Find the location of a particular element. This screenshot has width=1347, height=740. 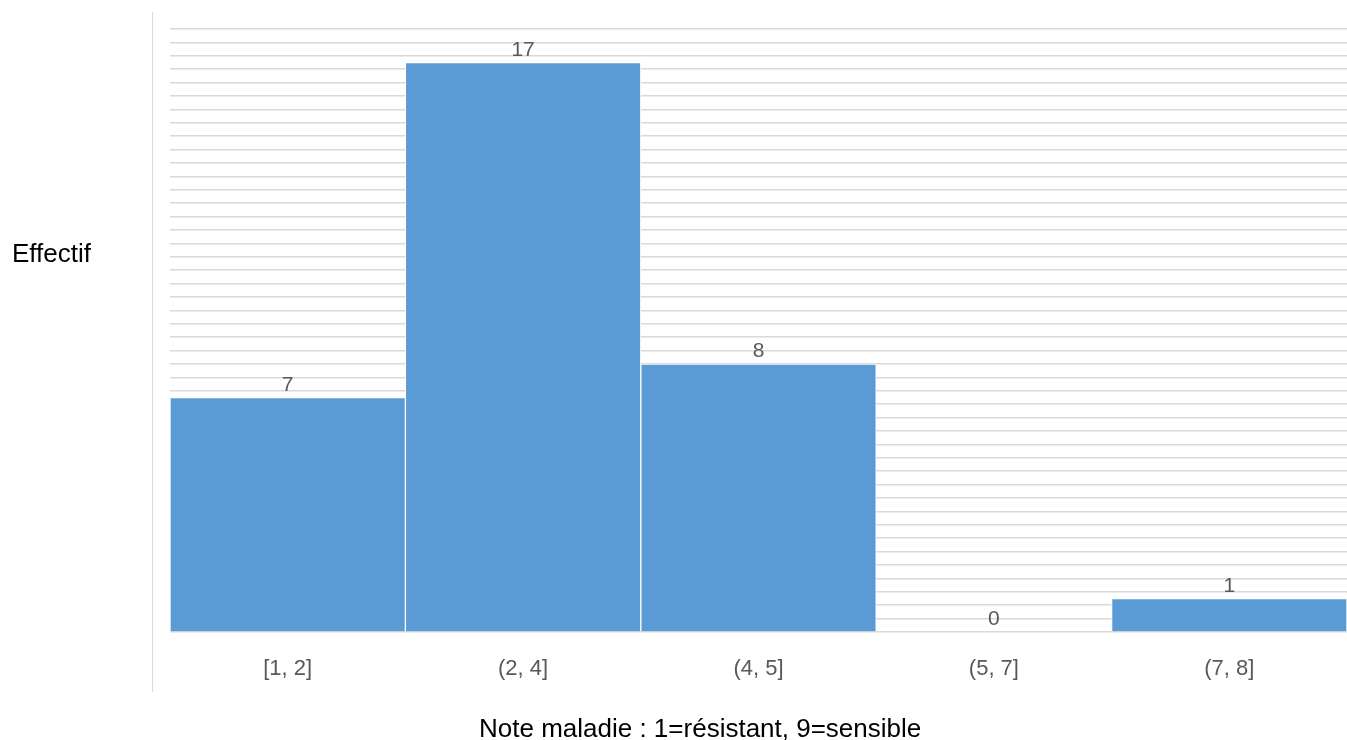

x-tick-label: [1, 2] is located at coordinates (288, 668).